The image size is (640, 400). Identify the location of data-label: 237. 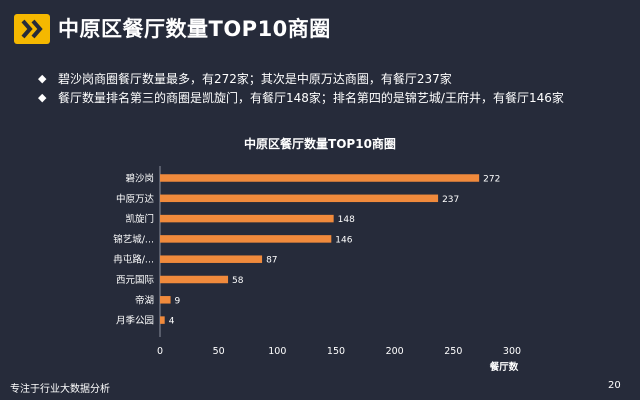
(450, 200).